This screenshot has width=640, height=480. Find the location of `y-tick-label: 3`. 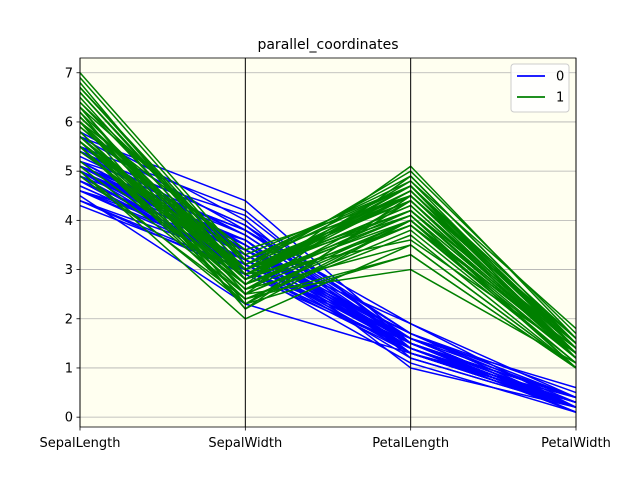

y-tick-label: 3 is located at coordinates (69, 270).